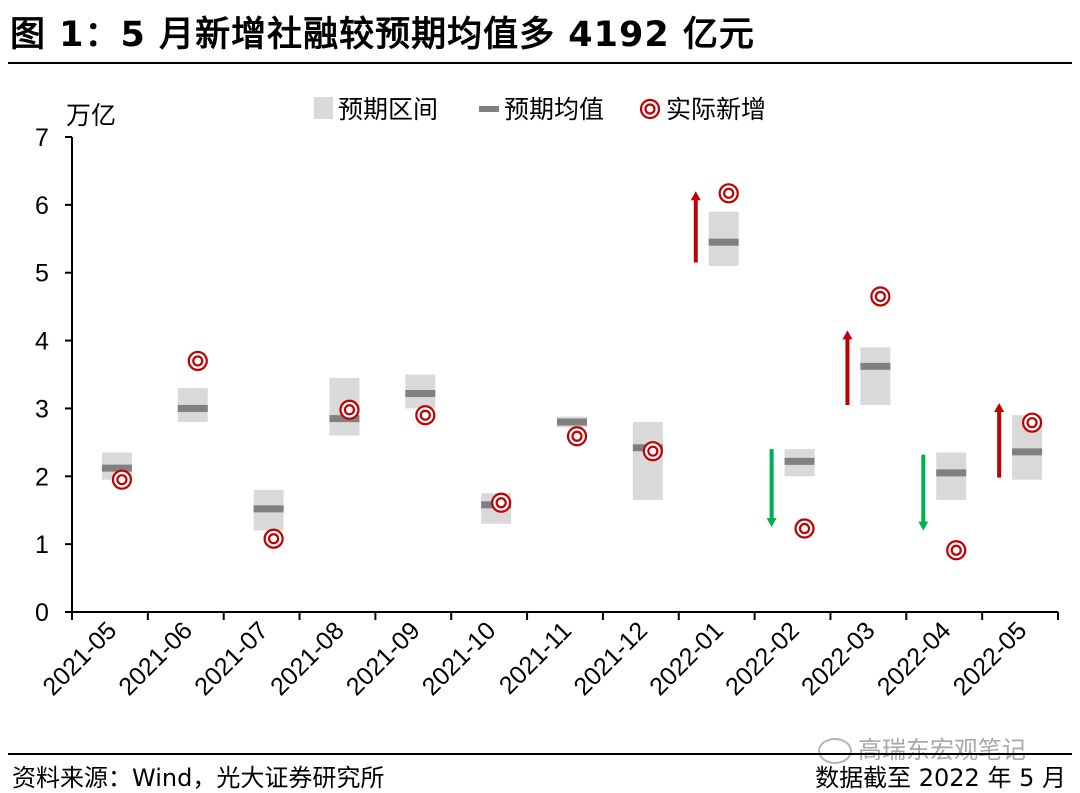 The image size is (1080, 793). Describe the element at coordinates (323, 108) in the screenshot. I see `legend-range-swatch` at that location.